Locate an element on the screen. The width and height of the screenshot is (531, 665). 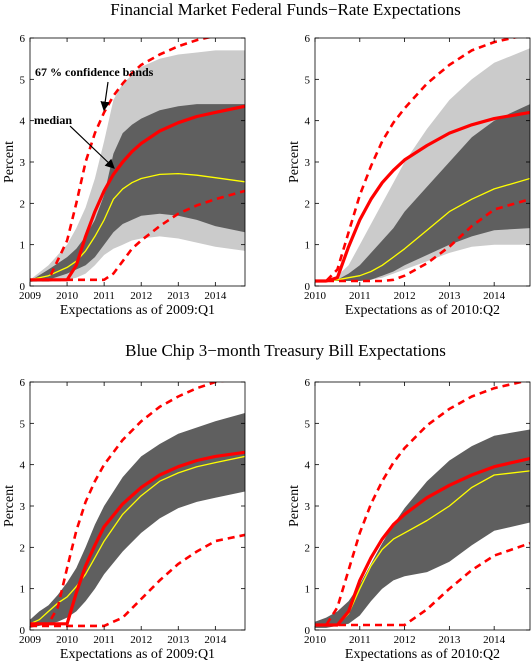
median-annotation-arrow is located at coordinates (92, 147).